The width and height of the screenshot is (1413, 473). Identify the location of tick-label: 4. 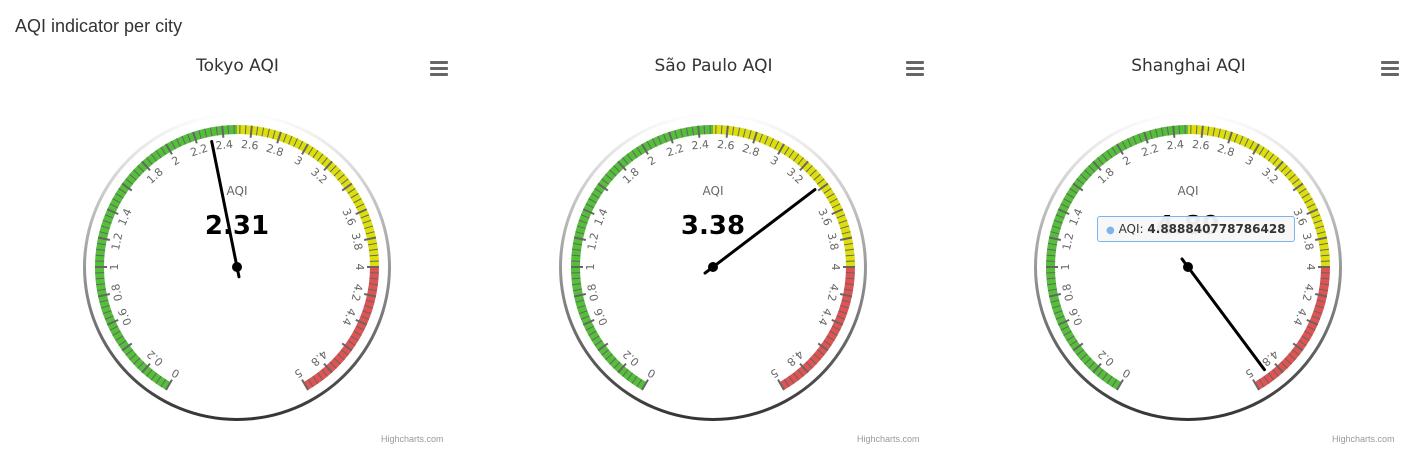
(1310, 267).